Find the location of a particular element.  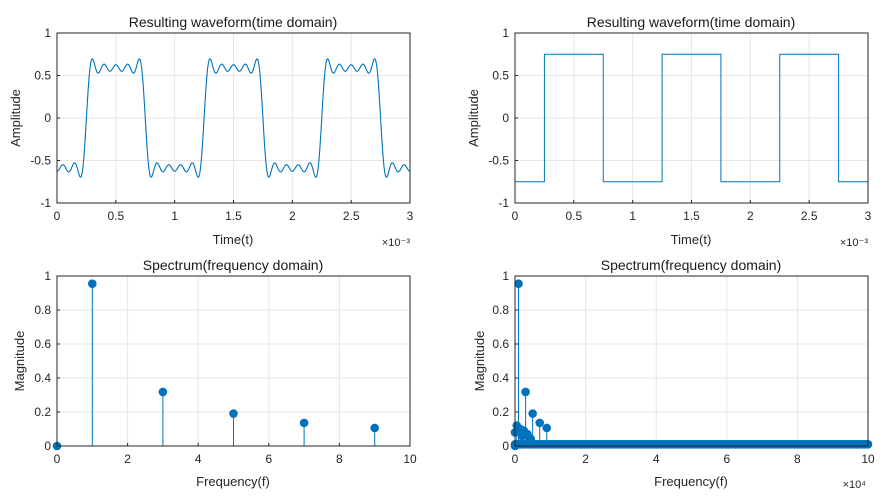

waveform-line is located at coordinates (233, 118).